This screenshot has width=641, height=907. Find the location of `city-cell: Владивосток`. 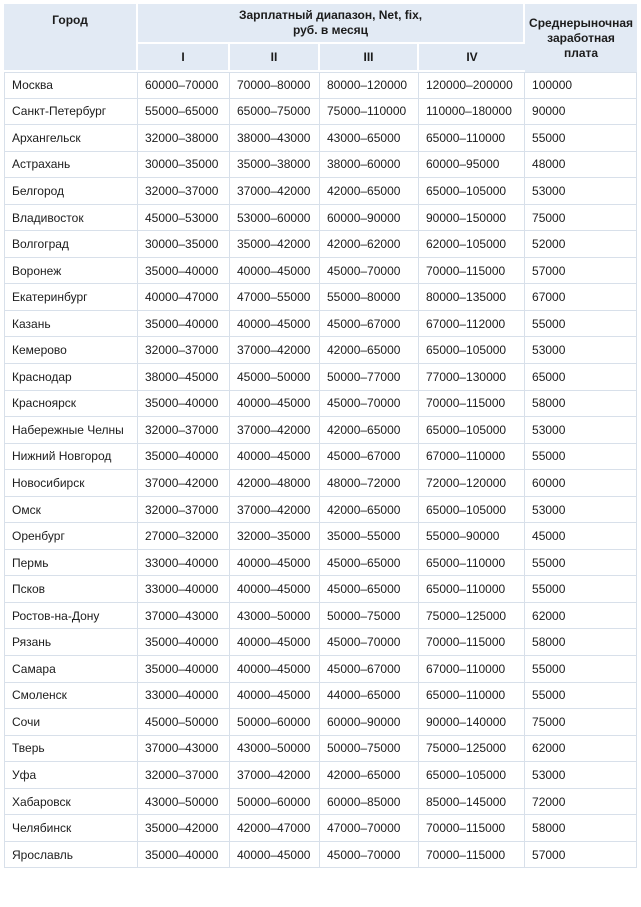

city-cell: Владивосток is located at coordinates (71, 218).